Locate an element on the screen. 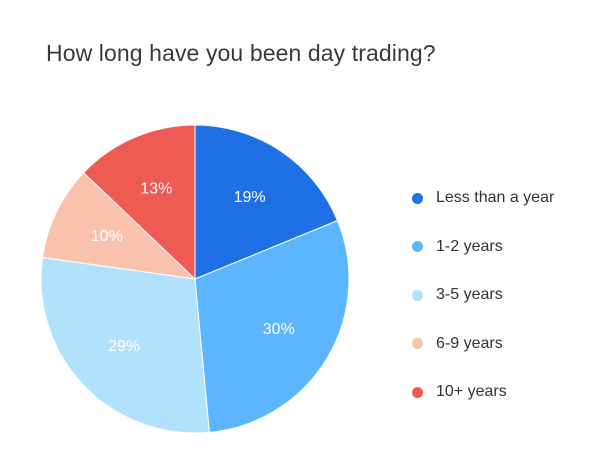 The image size is (600, 469). legend-item-10plus-years: 10+ years is located at coordinates (483, 392).